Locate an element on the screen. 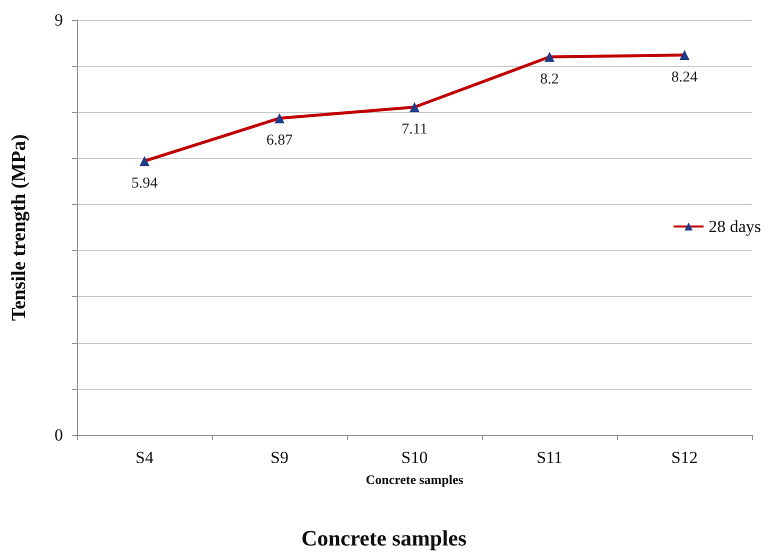 This screenshot has height=554, width=768. x-tick-label: S10 is located at coordinates (414, 457).